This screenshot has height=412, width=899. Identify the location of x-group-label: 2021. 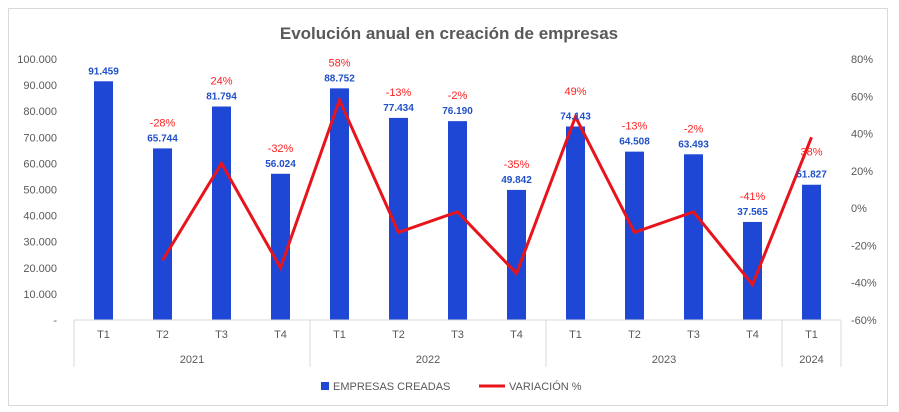
(192, 360).